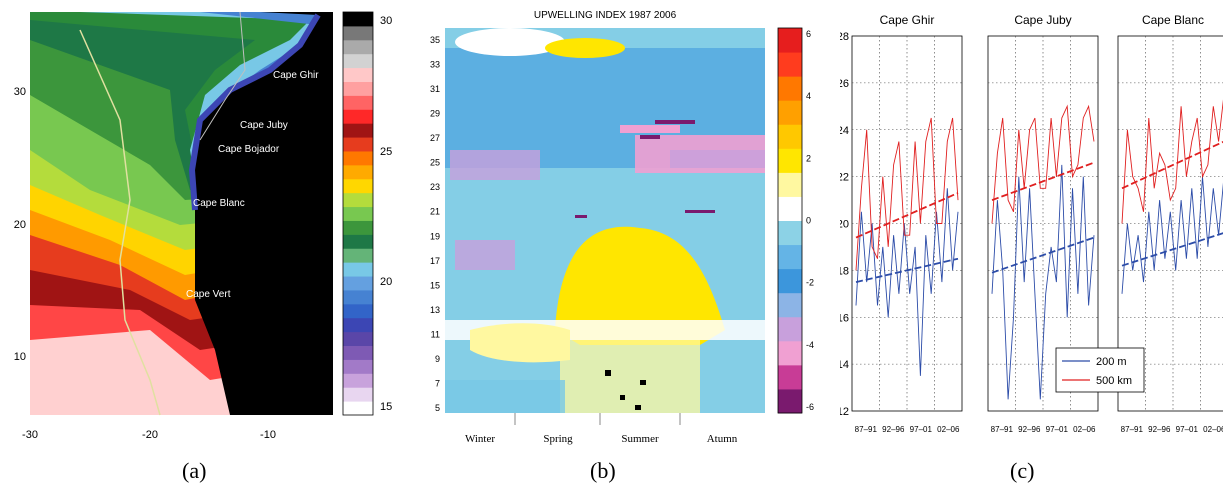 The height and width of the screenshot is (493, 1223). I want to click on upwelling-y-tick: 31, so click(435, 89).